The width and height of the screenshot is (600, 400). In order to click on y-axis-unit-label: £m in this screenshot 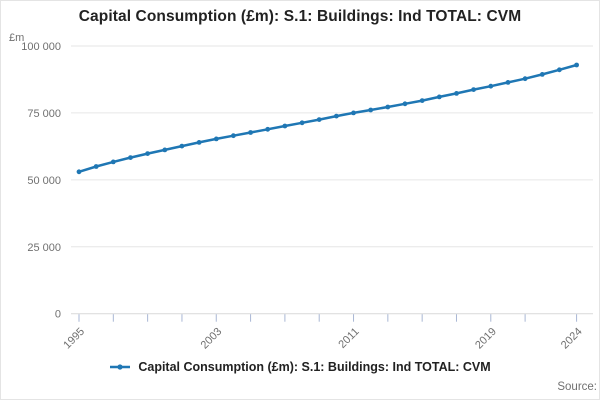, I will do `click(17, 38)`.